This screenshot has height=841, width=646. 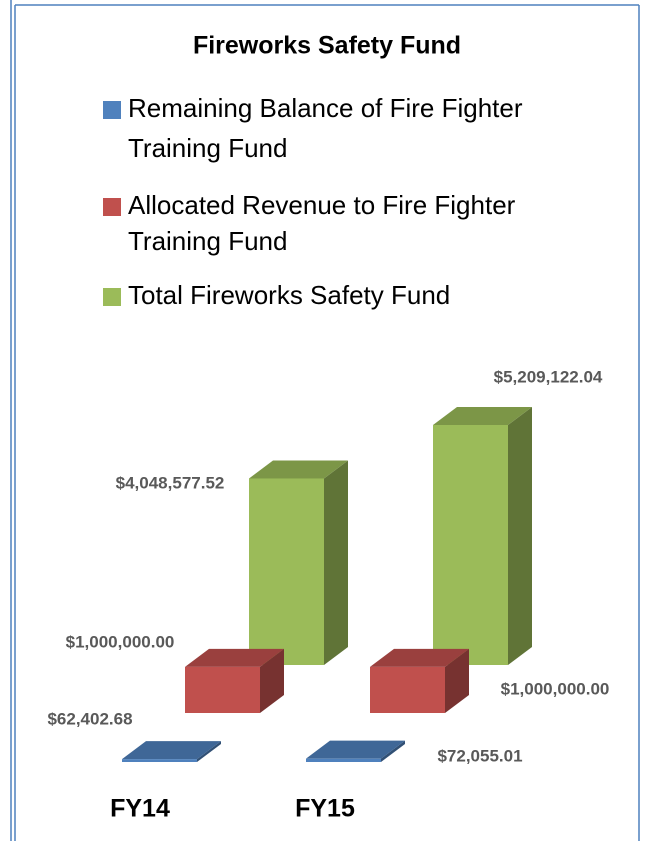 I want to click on legend-line: Allocated Revenue to Fire Fighter, so click(x=322, y=205).